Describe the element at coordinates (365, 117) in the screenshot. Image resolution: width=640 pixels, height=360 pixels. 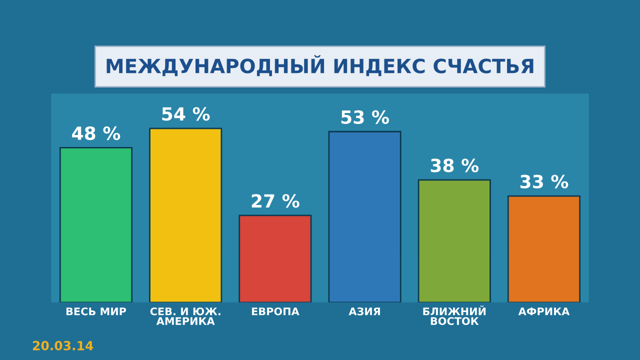
I see `data-label: 53 %` at that location.